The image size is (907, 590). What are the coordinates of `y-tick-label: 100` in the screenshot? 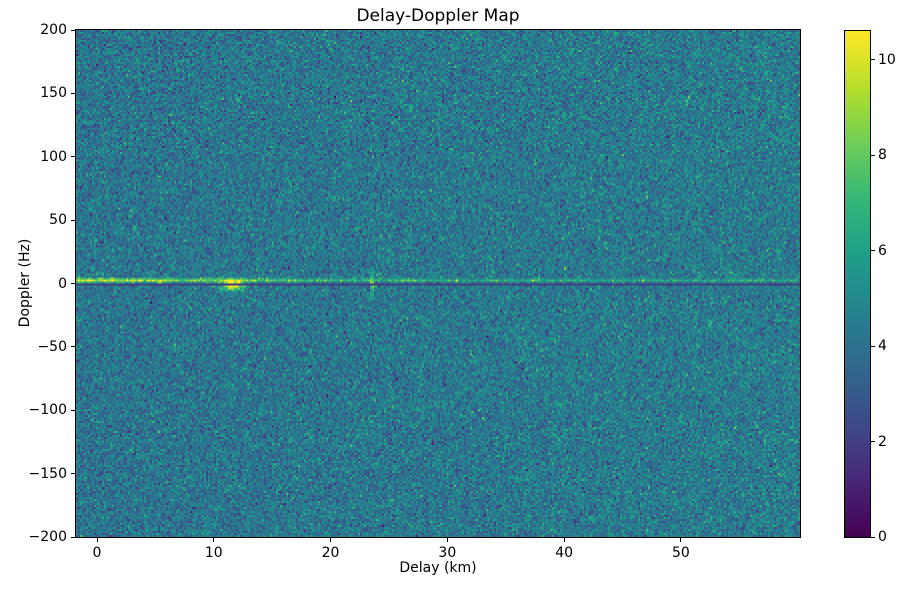 It's located at (53, 156).